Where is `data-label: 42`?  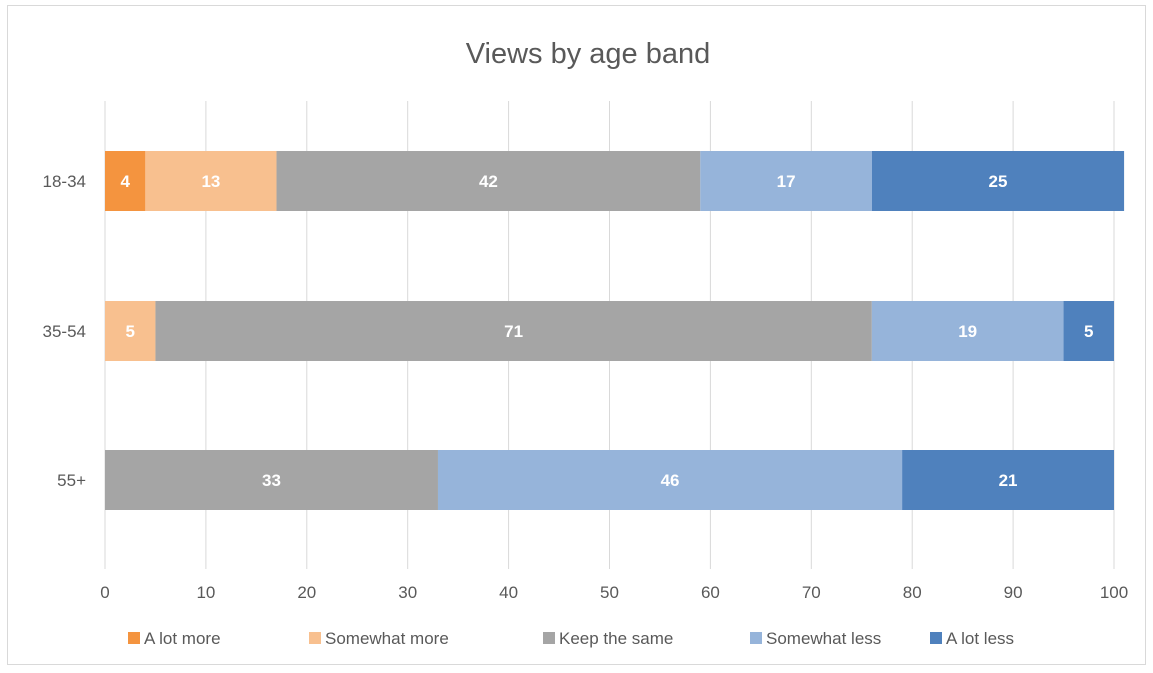 data-label: 42 is located at coordinates (488, 181).